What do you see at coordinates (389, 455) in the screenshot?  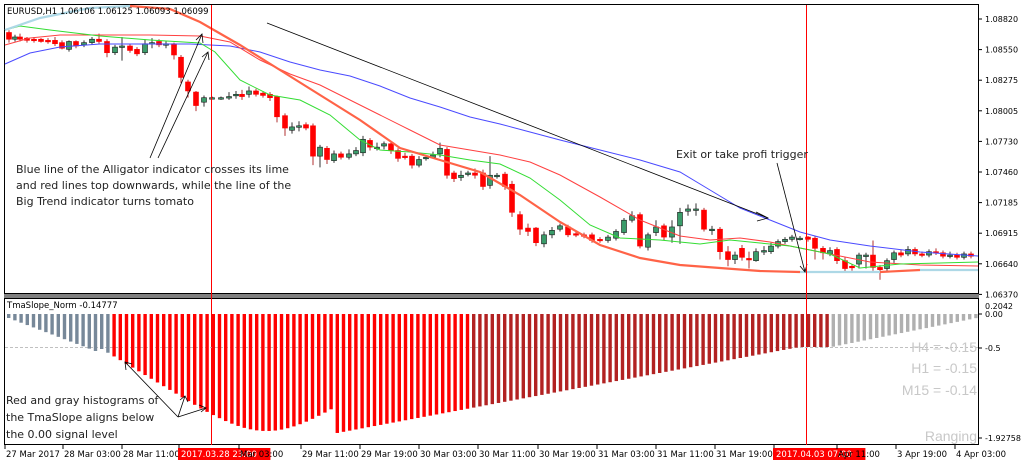 I see `time-axis-label: 29 Mar 19:00` at bounding box center [389, 455].